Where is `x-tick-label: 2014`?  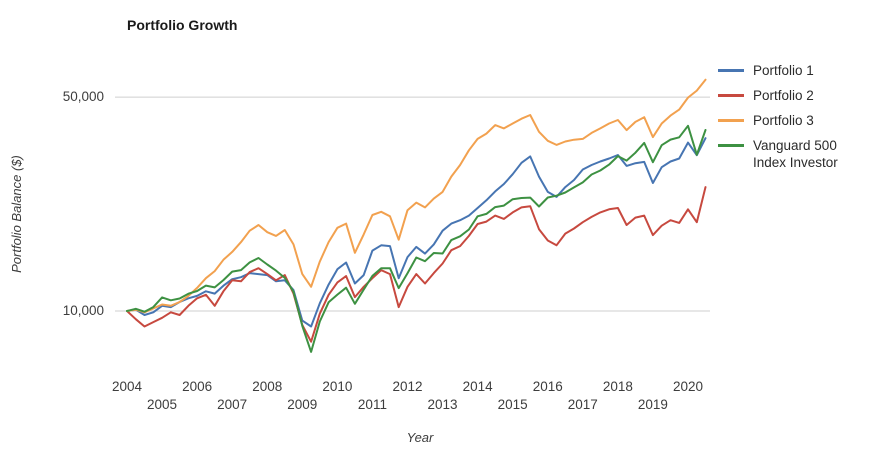 x-tick-label: 2014 is located at coordinates (477, 386).